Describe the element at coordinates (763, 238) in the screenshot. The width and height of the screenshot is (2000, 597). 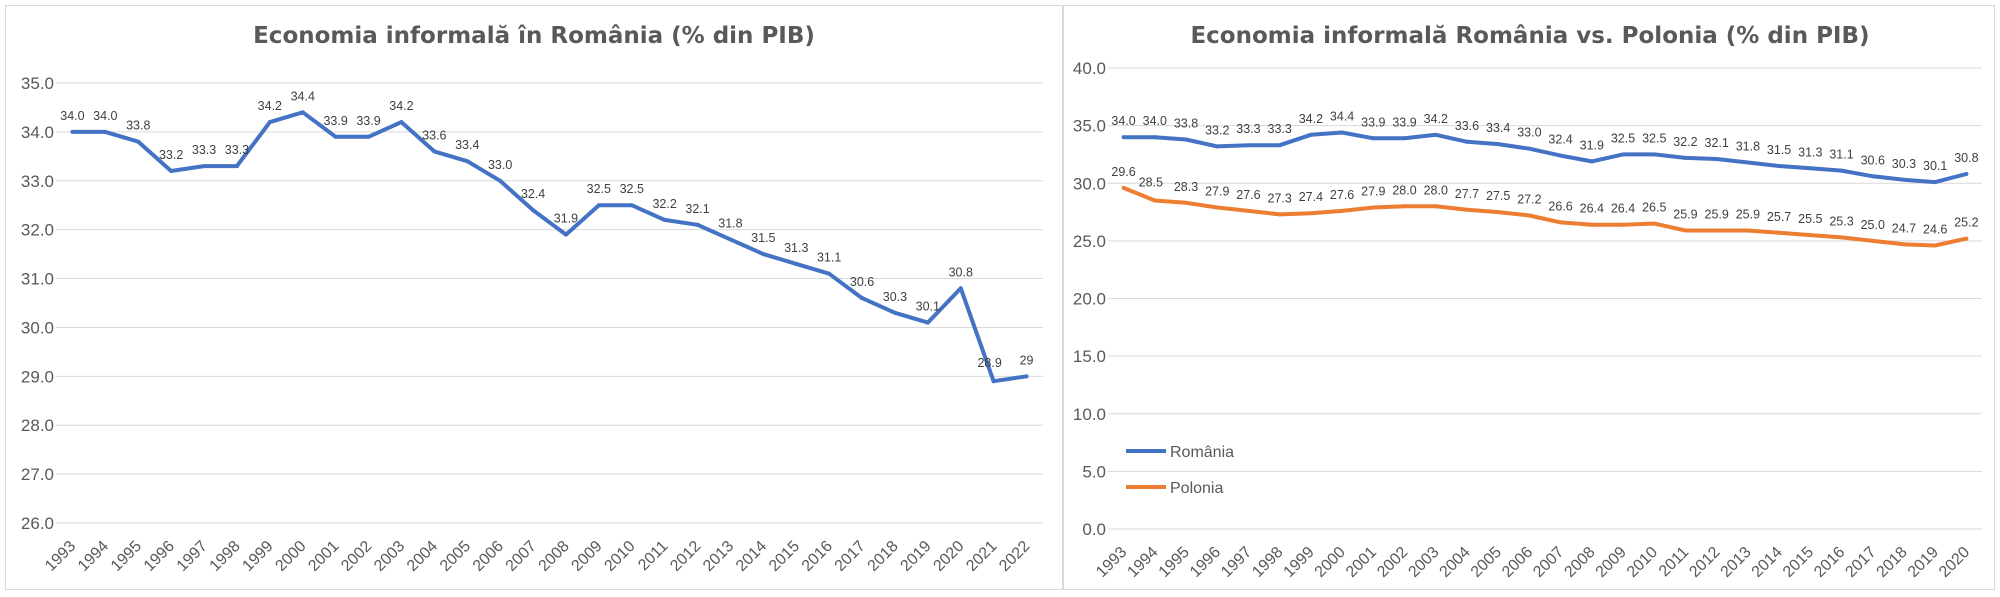
I see `data-label: 31.5` at that location.